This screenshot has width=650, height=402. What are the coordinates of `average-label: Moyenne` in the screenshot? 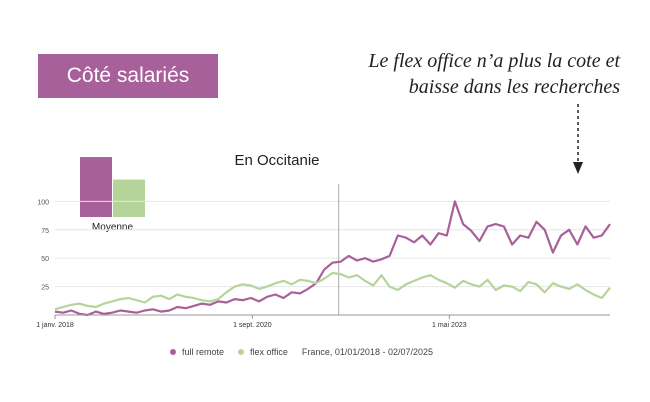 It's located at (113, 227).